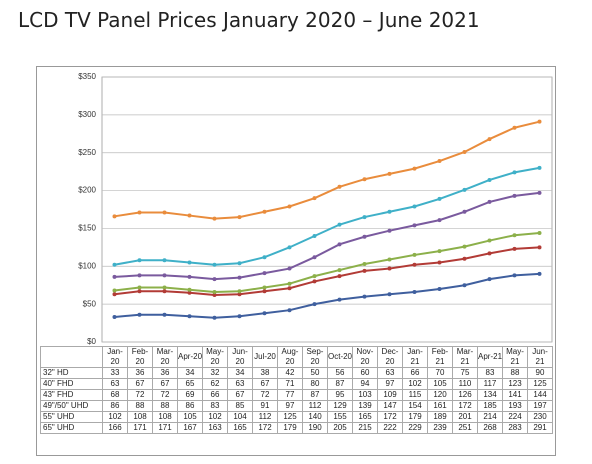 Image resolution: width=592 pixels, height=464 pixels. Describe the element at coordinates (71, 395) in the screenshot. I see `legend-label: 43" FHD` at that location.